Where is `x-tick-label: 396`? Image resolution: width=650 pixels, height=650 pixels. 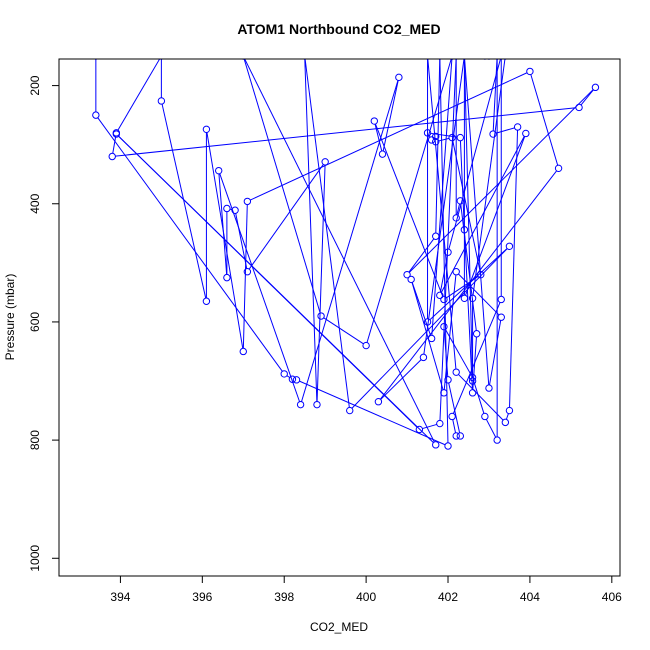 x-tick-label: 396 is located at coordinates (202, 597).